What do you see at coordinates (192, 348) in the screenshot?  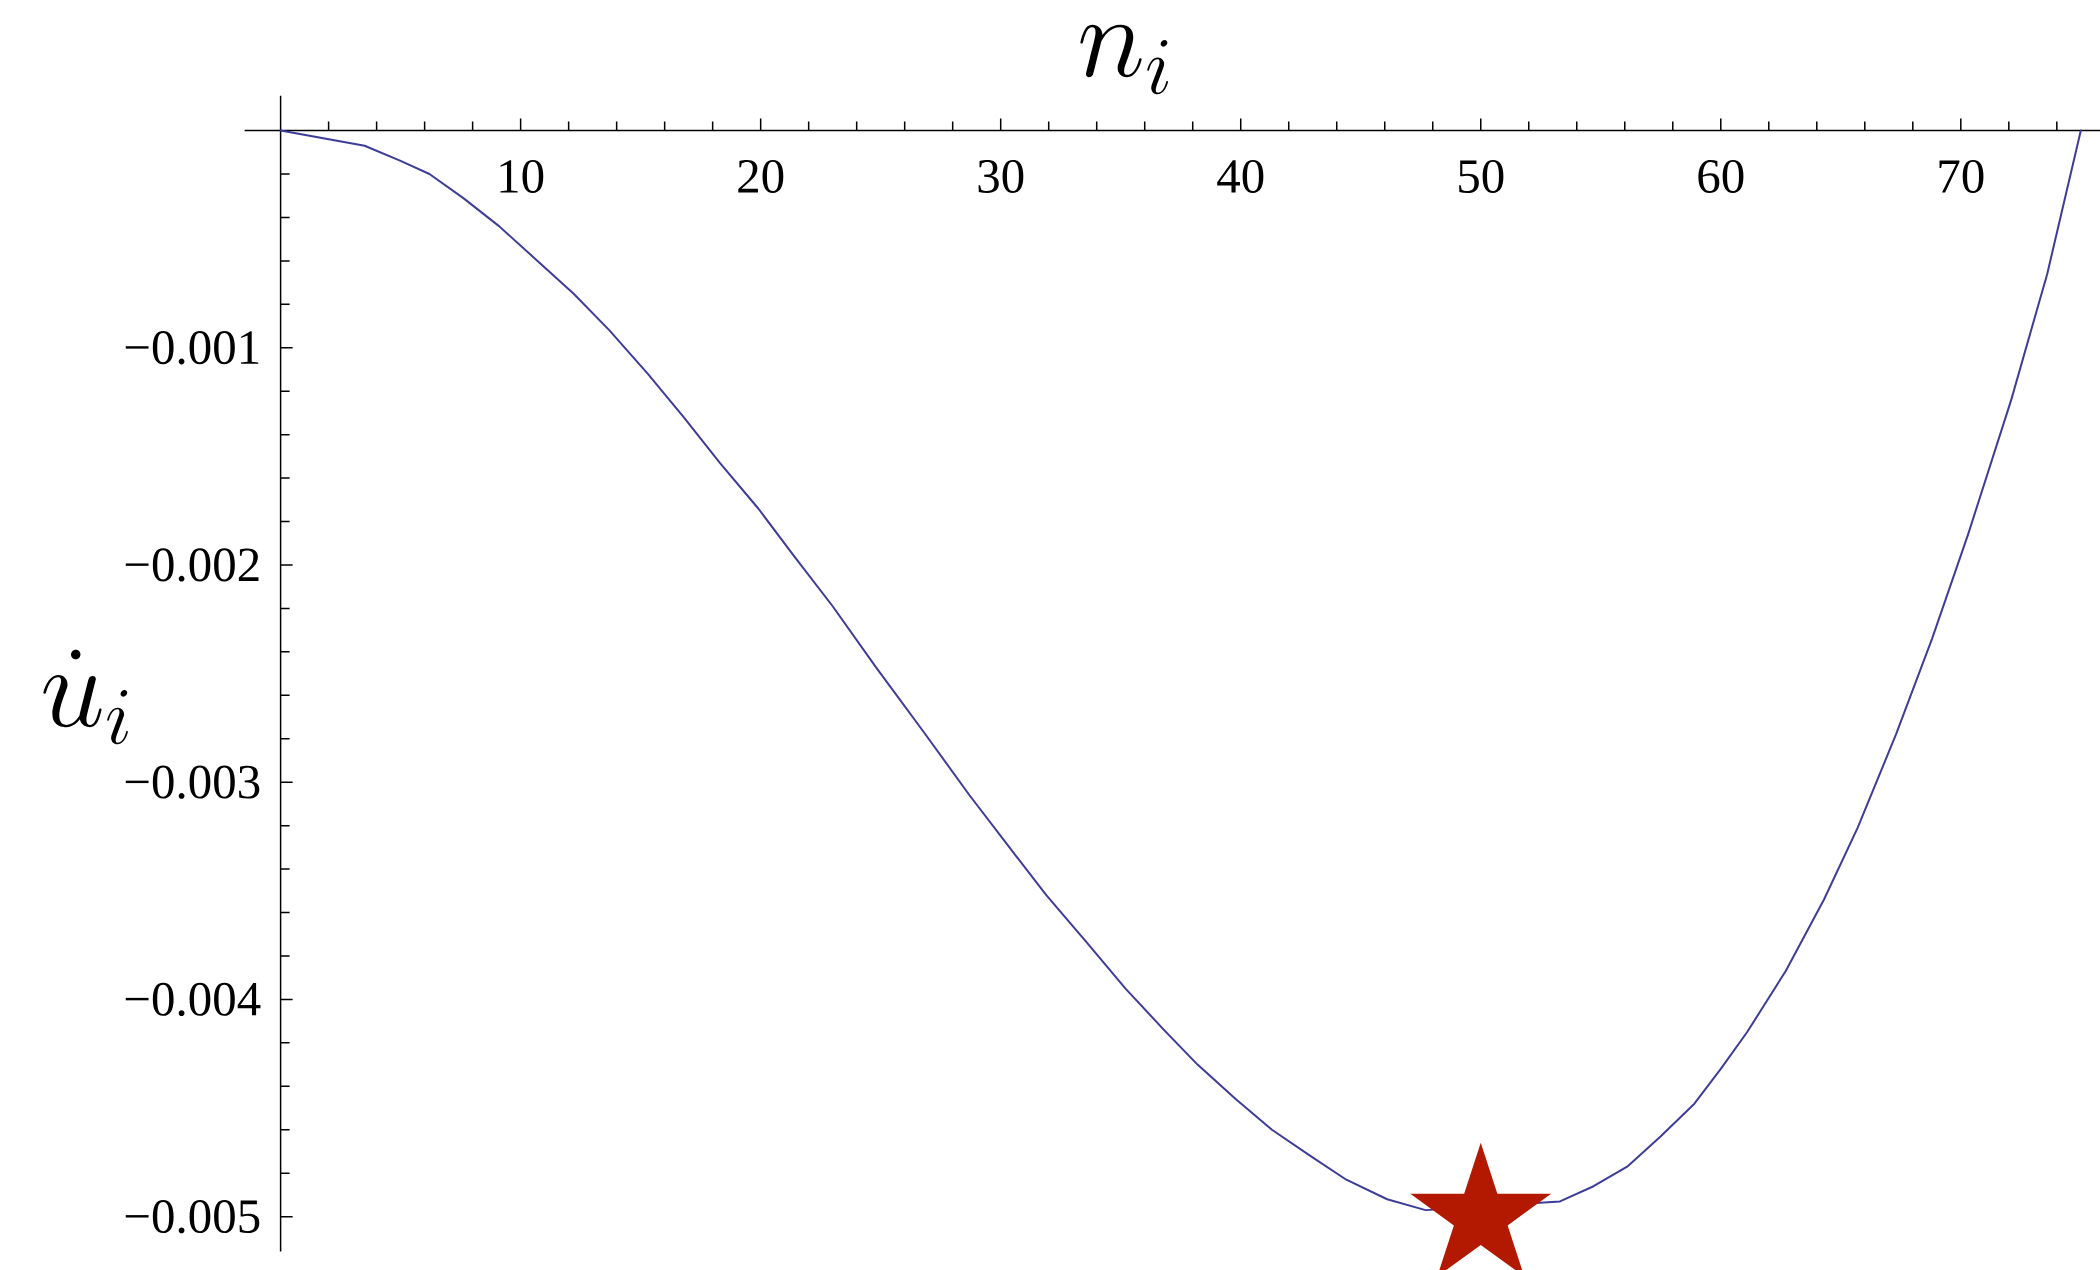 I see `y-tick-label: −0.001` at bounding box center [192, 348].